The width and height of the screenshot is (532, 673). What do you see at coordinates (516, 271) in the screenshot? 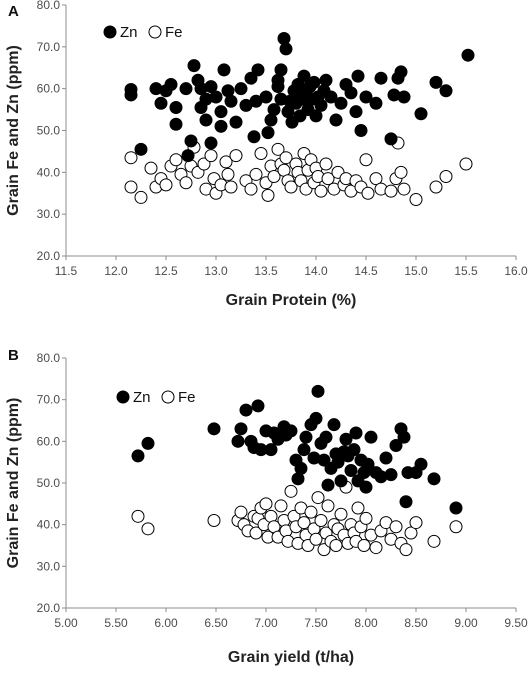
I see `x-tick-label: 16.0` at bounding box center [516, 271].